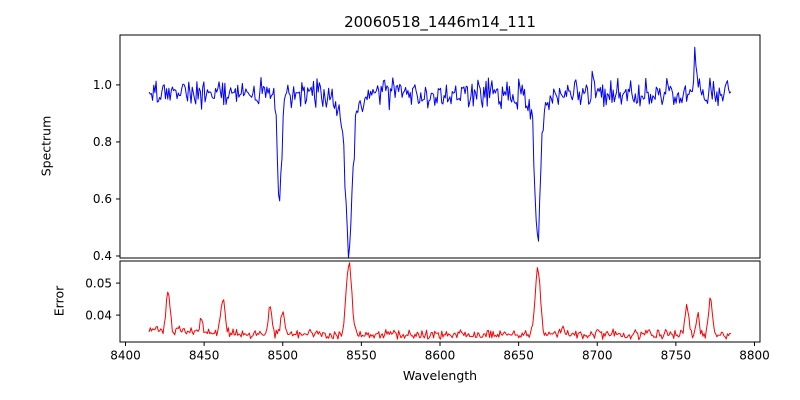  What do you see at coordinates (98, 283) in the screenshot?
I see `y-tick-label: 0.05` at bounding box center [98, 283].